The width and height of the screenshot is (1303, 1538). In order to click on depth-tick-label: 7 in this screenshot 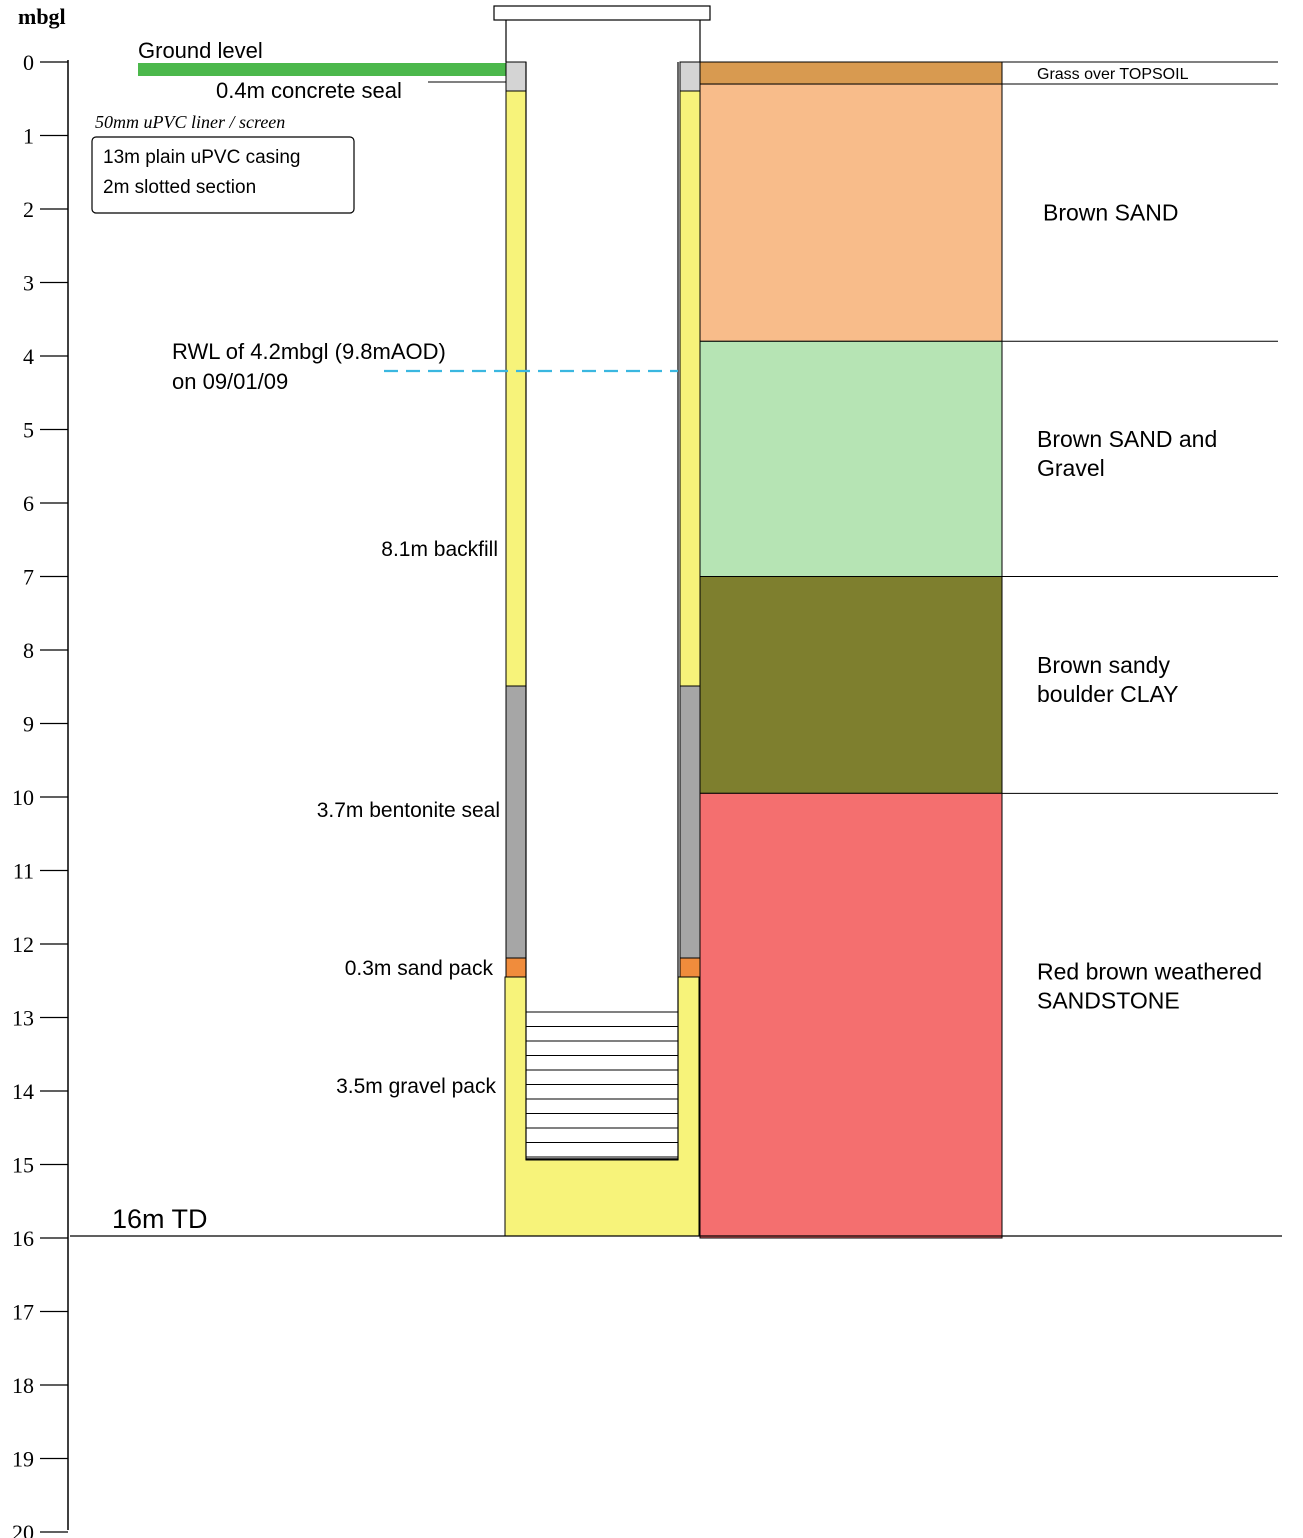, I will do `click(28, 577)`.